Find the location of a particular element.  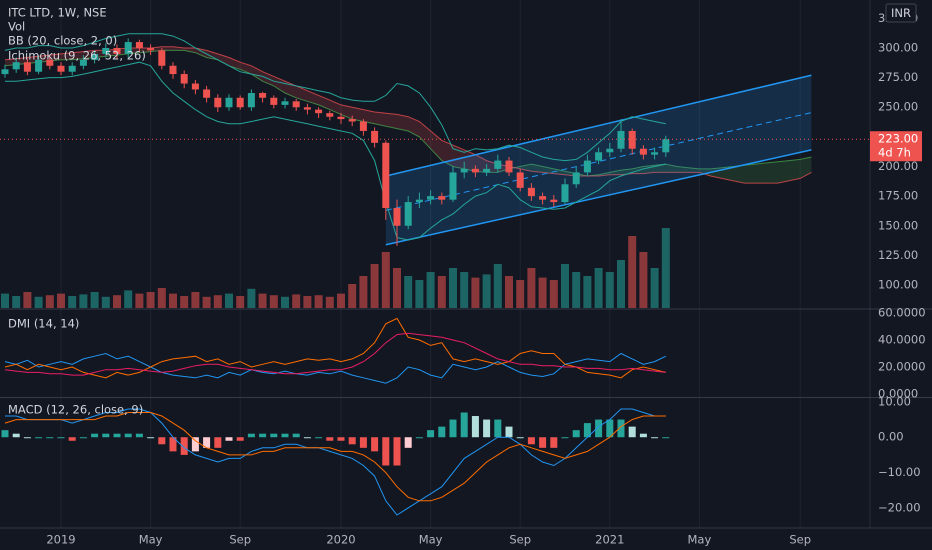

currency-box is located at coordinates (901, 13).